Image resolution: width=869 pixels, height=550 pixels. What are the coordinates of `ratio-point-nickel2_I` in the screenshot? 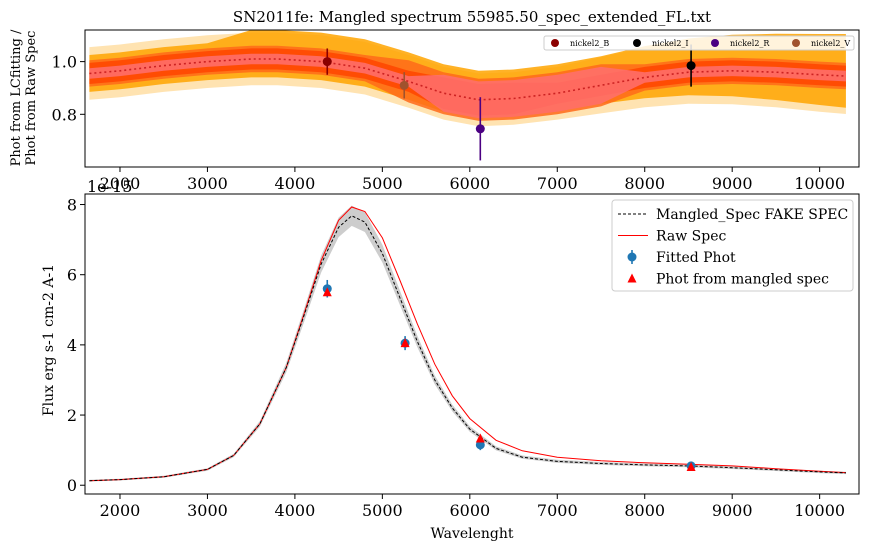 It's located at (691, 65).